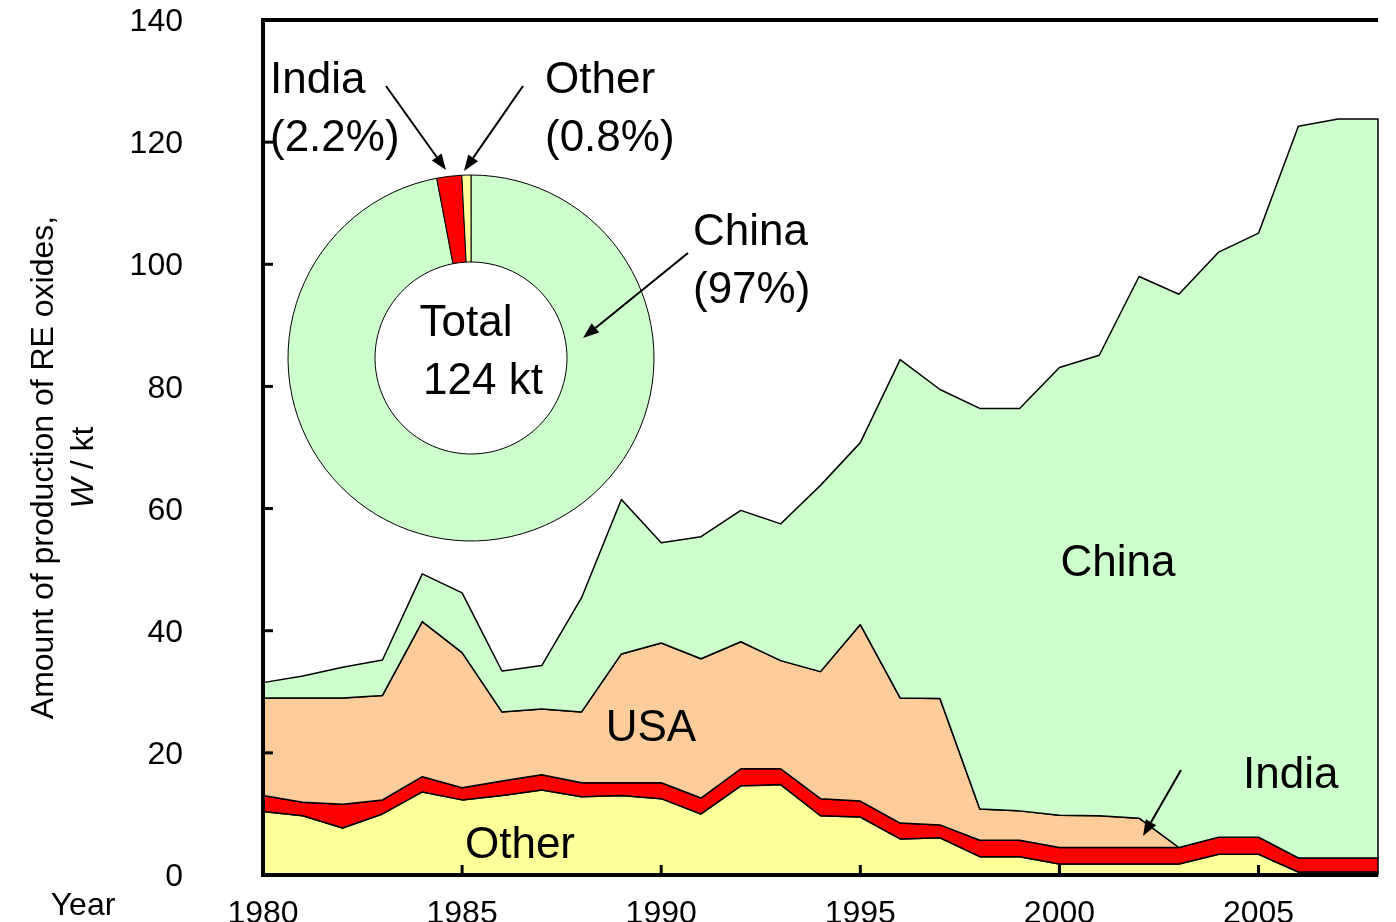 The width and height of the screenshot is (1396, 922). I want to click on data-label: (2.2%), so click(335, 135).